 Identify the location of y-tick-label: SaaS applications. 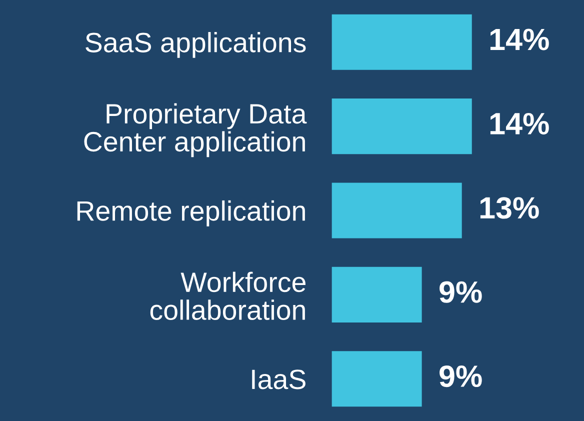
(196, 45).